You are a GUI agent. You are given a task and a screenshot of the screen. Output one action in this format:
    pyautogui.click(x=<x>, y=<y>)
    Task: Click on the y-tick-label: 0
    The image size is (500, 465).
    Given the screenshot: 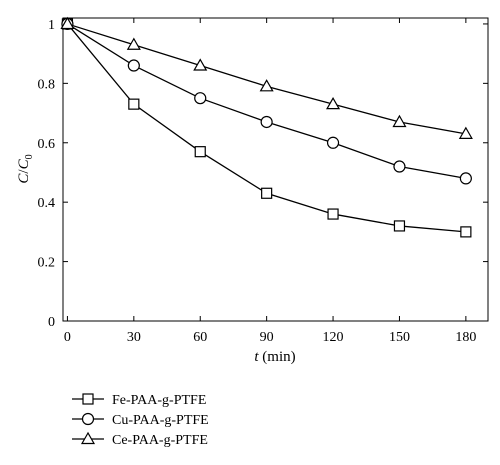 What is the action you would take?
    pyautogui.click(x=51, y=322)
    